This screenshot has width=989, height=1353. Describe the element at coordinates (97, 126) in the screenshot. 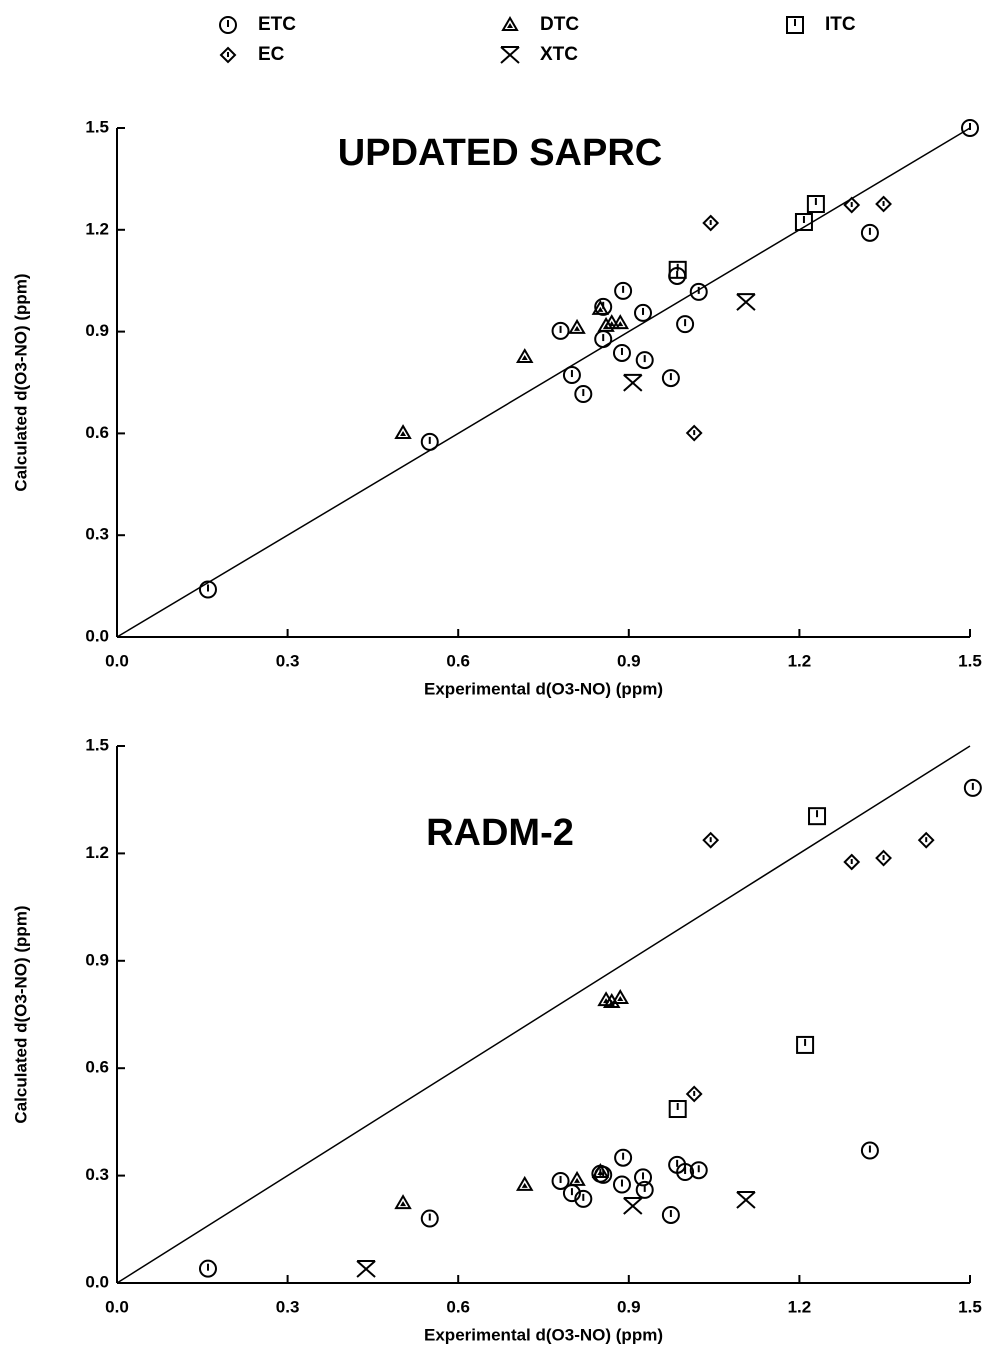

I see `y-tick-label: 1.5` at that location.